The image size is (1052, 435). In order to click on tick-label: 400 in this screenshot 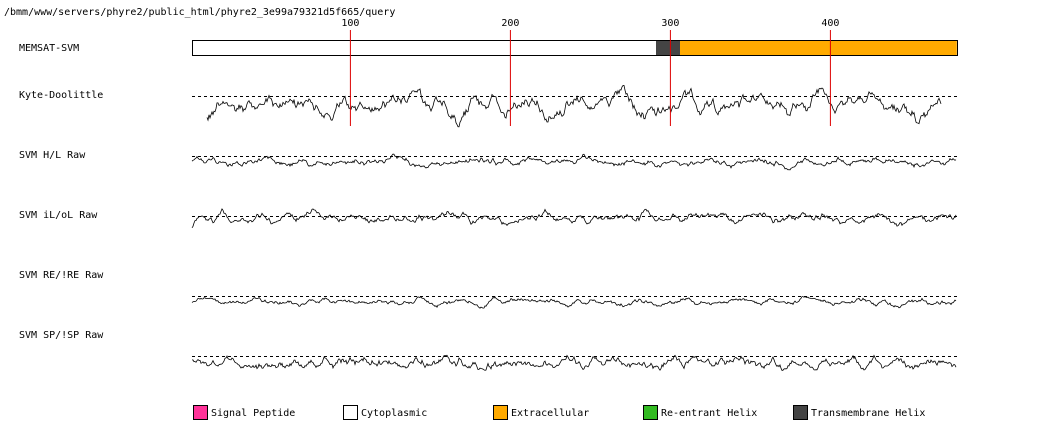, I will do `click(830, 23)`.